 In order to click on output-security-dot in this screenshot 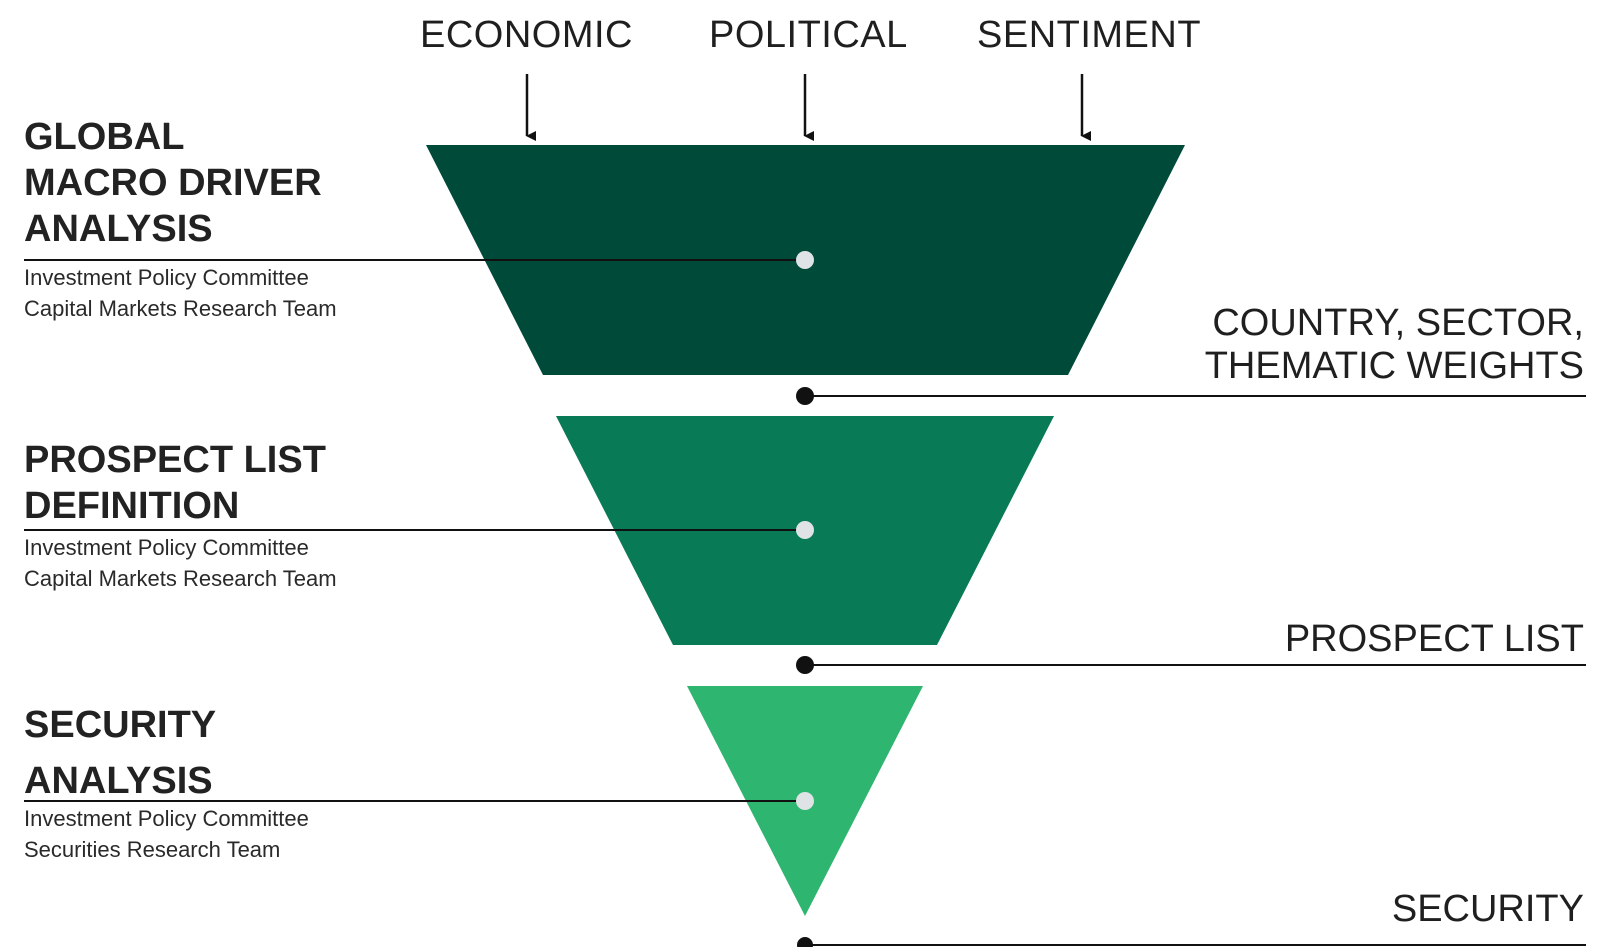, I will do `click(805, 942)`.